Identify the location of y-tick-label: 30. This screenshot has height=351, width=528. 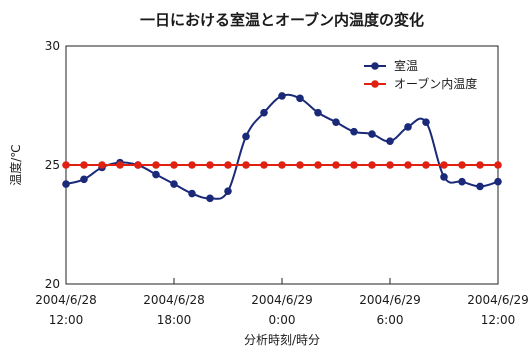
(52, 46).